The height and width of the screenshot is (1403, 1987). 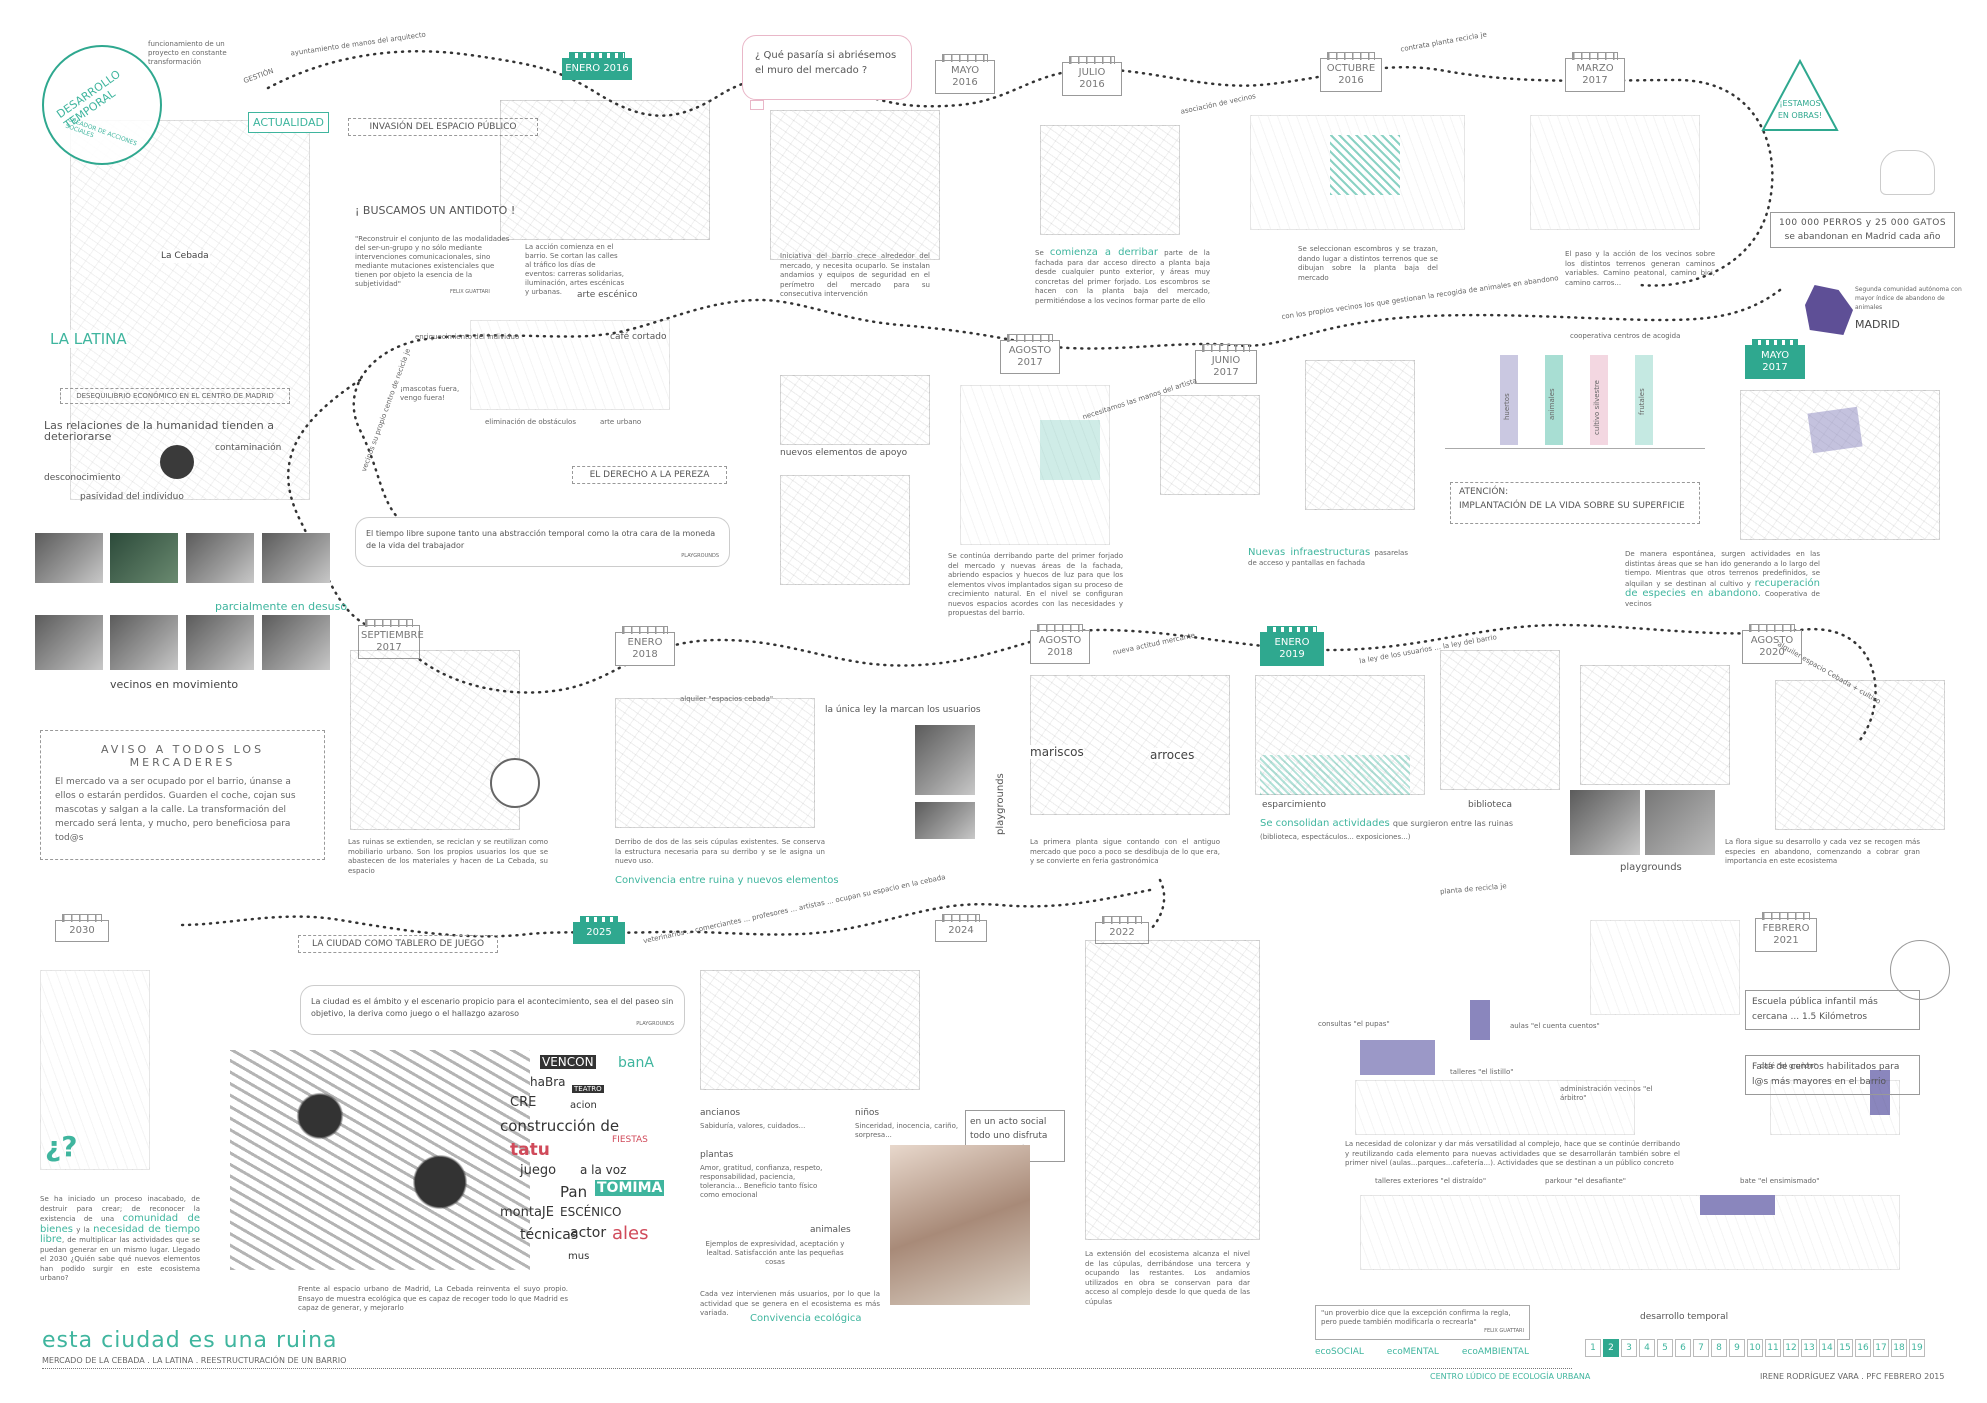 What do you see at coordinates (391, 639) in the screenshot?
I see `flag-septiembre-2017: SEPTIEMBRE 2017` at bounding box center [391, 639].